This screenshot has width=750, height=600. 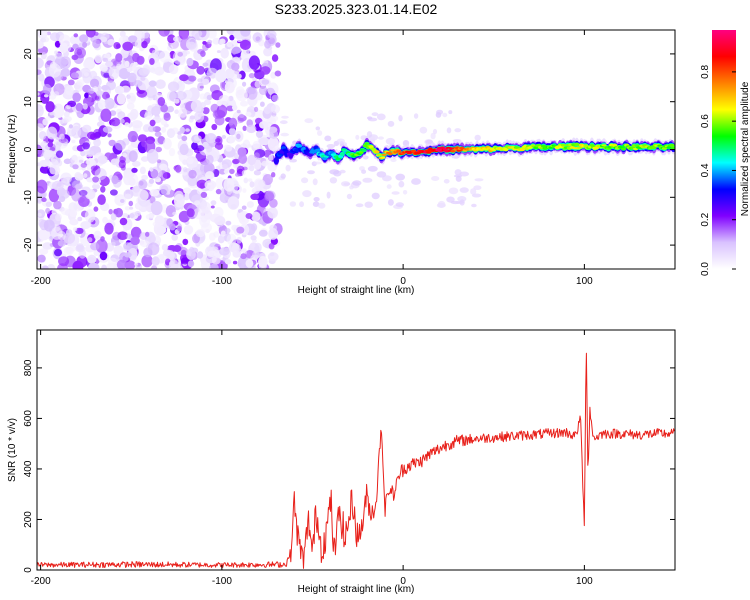 What do you see at coordinates (705, 71) in the screenshot?
I see `colorbar-tick-label: 0.8` at bounding box center [705, 71].